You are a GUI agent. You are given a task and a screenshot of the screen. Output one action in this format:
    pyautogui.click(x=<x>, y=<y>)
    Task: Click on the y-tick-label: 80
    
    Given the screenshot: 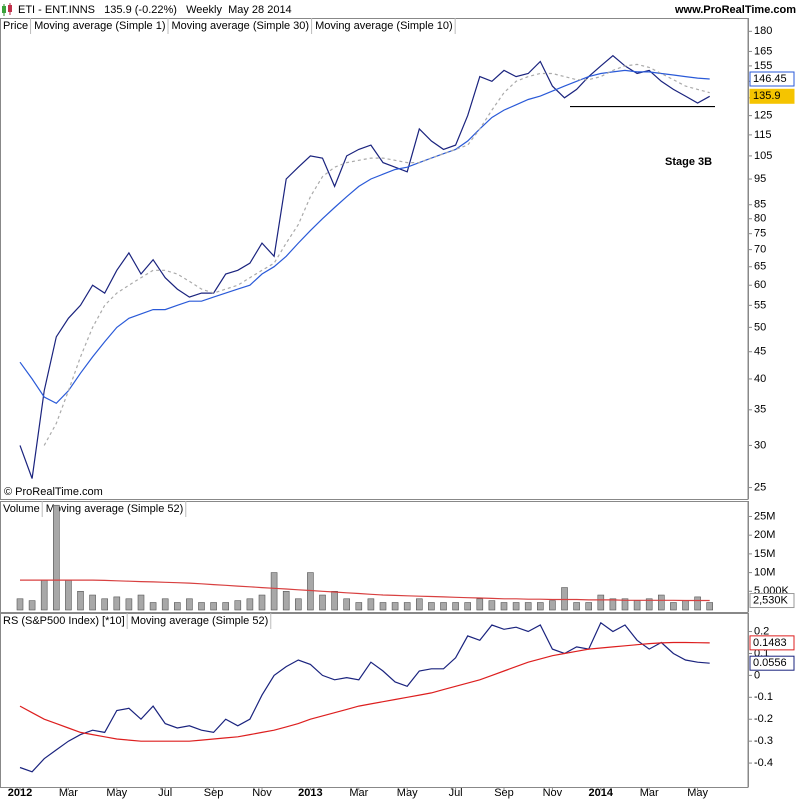 What is the action you would take?
    pyautogui.click(x=760, y=219)
    